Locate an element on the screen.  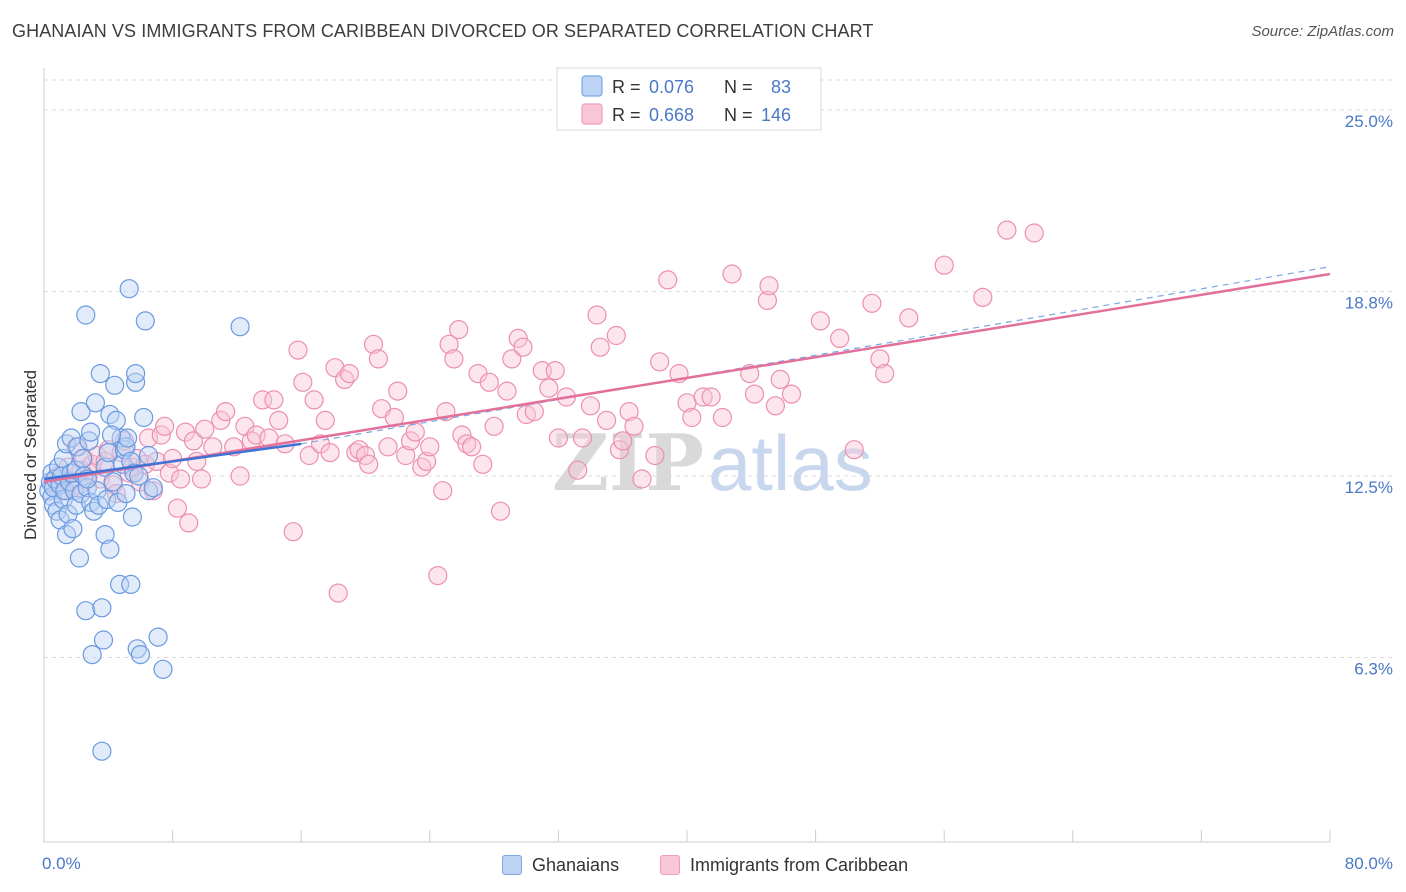
series-ghanaians-points is located at coordinates (144, 520).